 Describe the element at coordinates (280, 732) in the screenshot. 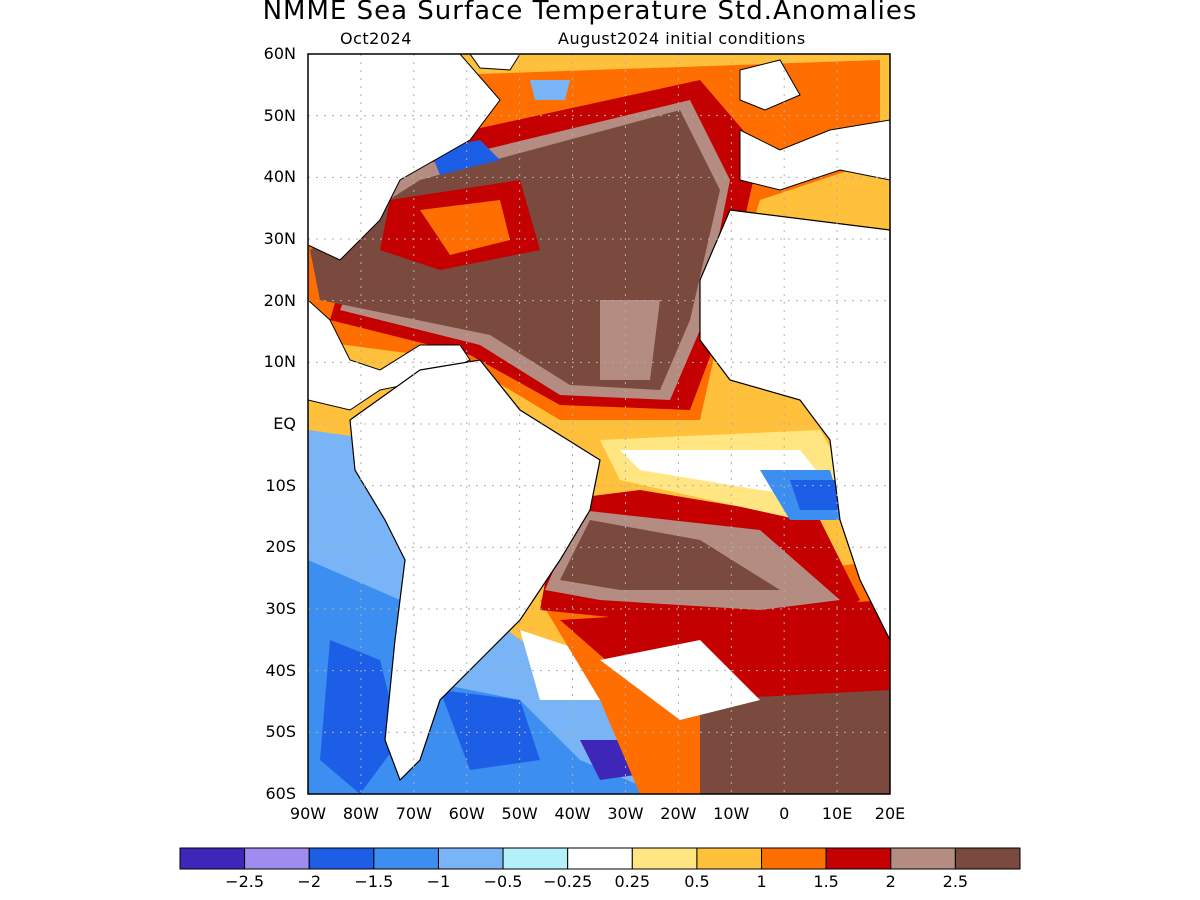

I see `latitude-label: 50S` at that location.